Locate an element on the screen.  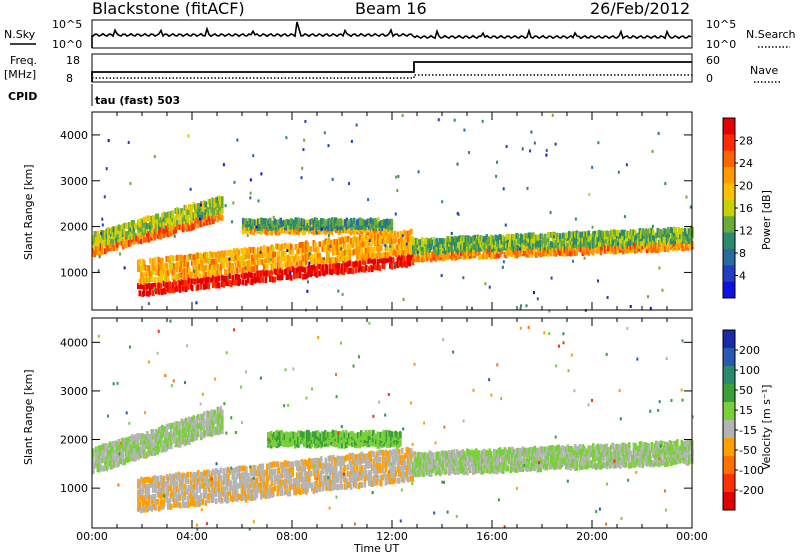
freq-panel: Freq. [MHz] 18 8 60 0 Nave is located at coordinates (392, 69).